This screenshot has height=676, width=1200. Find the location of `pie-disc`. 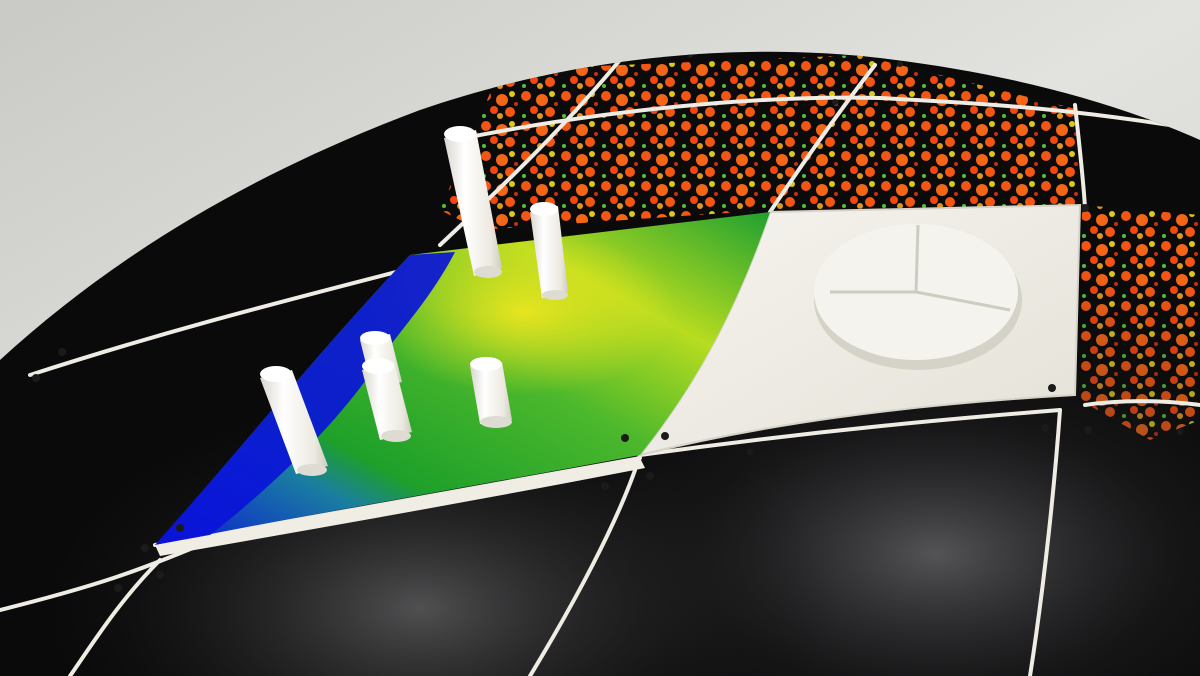

pie-disc is located at coordinates (918, 297).